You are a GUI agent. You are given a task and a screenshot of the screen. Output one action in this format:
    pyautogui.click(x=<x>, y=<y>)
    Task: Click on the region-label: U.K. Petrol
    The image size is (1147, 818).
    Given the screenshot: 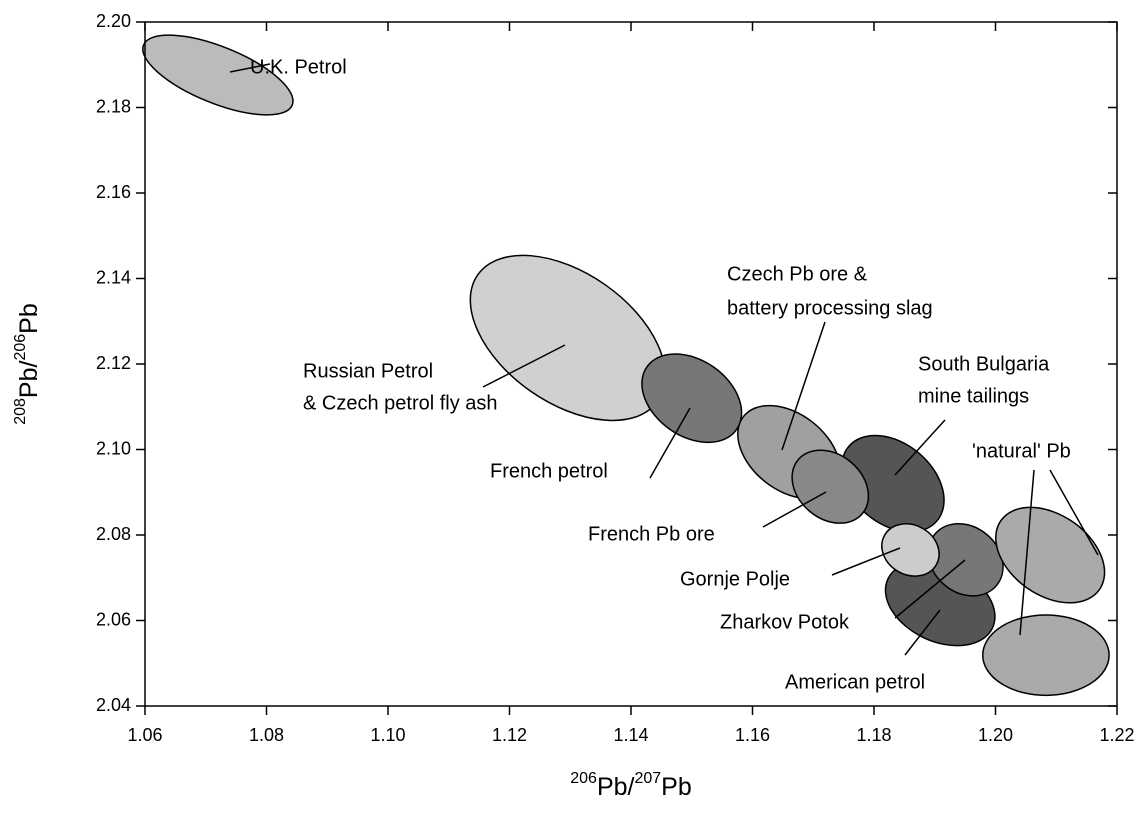 What is the action you would take?
    pyautogui.click(x=298, y=67)
    